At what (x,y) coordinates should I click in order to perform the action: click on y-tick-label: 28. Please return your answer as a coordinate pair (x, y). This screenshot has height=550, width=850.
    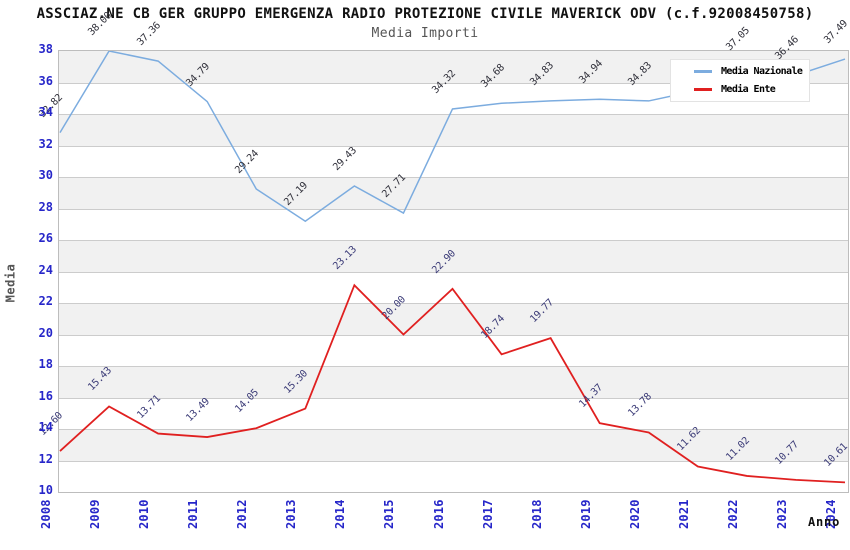
    Looking at the image, I should click on (45, 206).